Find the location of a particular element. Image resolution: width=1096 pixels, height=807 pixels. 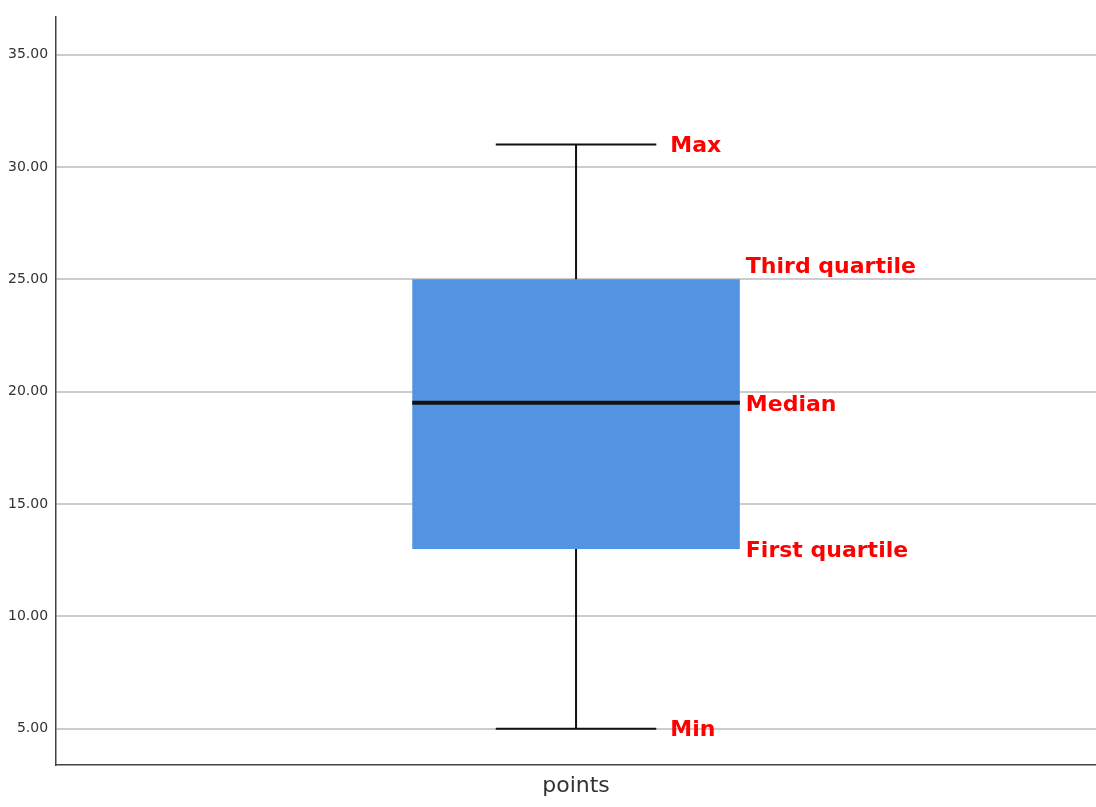

y-tick-label: 15.00 is located at coordinates (28, 502).